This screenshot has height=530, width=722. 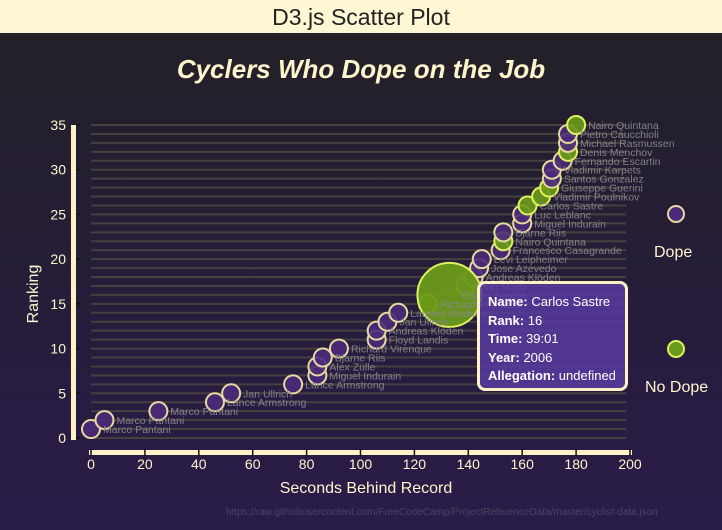 What do you see at coordinates (62, 393) in the screenshot?
I see `y-tick-label: 5` at bounding box center [62, 393].